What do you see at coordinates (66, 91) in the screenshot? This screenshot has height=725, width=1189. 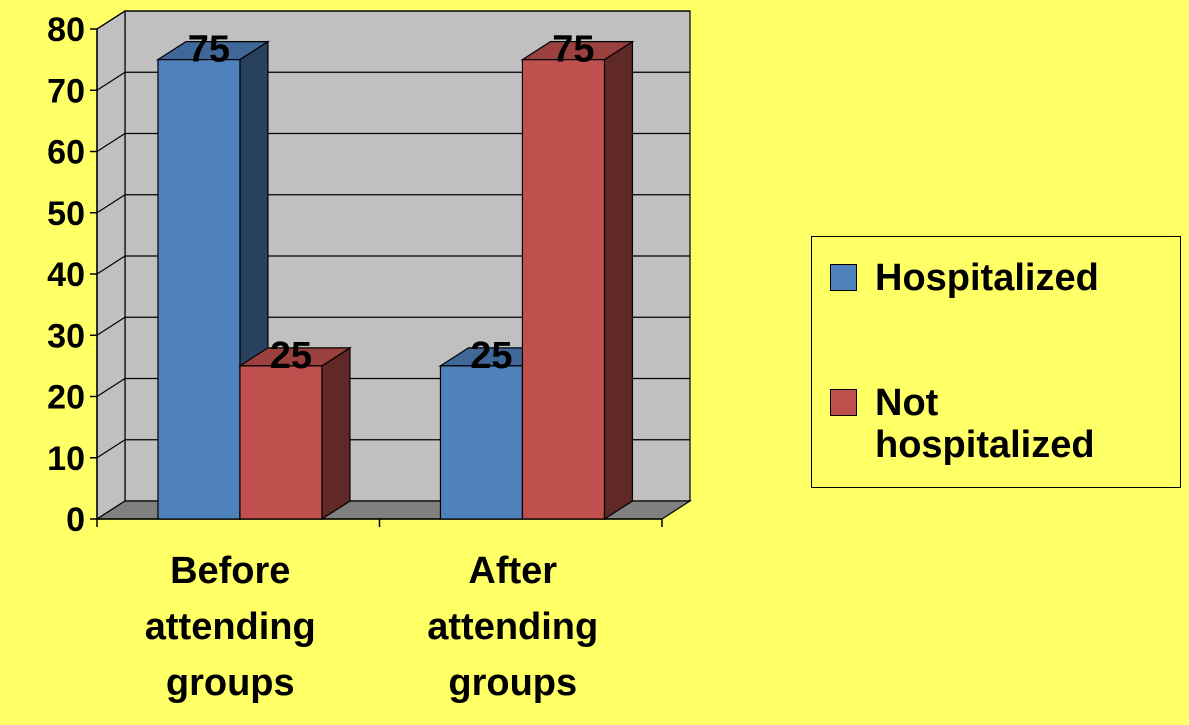 I see `y-tick-label: 70` at bounding box center [66, 91].